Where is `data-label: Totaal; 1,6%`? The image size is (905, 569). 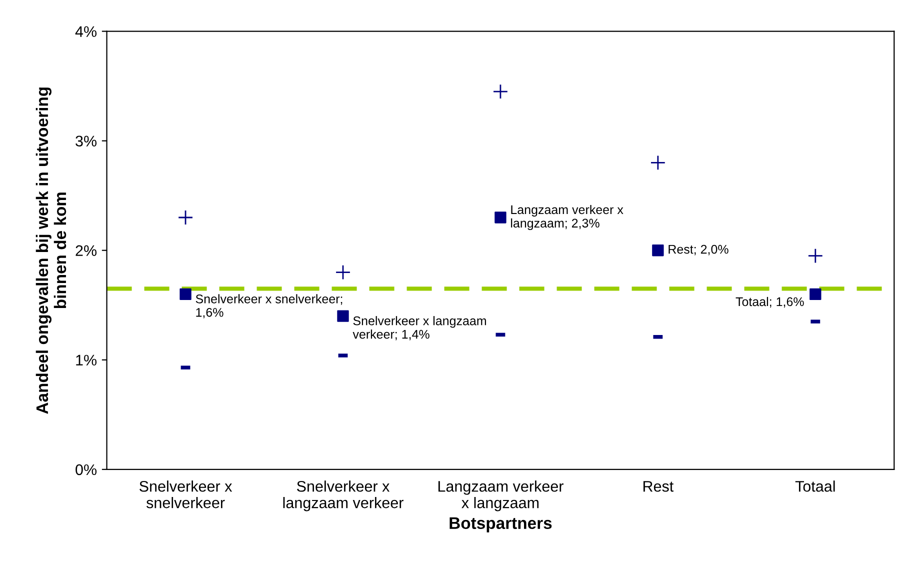
data-label: Totaal; 1,6% is located at coordinates (770, 302).